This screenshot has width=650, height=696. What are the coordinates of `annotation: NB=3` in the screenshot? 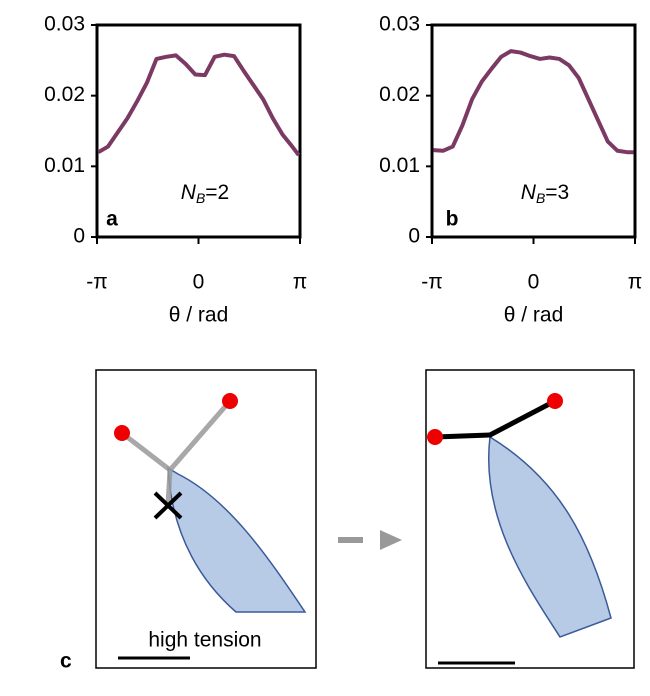 It's located at (545, 193).